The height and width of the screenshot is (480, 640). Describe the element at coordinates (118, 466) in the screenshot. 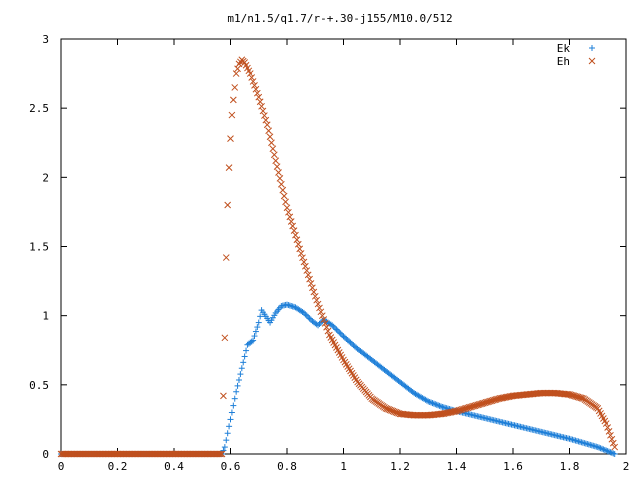

I see `x-tick-label: 0.2` at that location.